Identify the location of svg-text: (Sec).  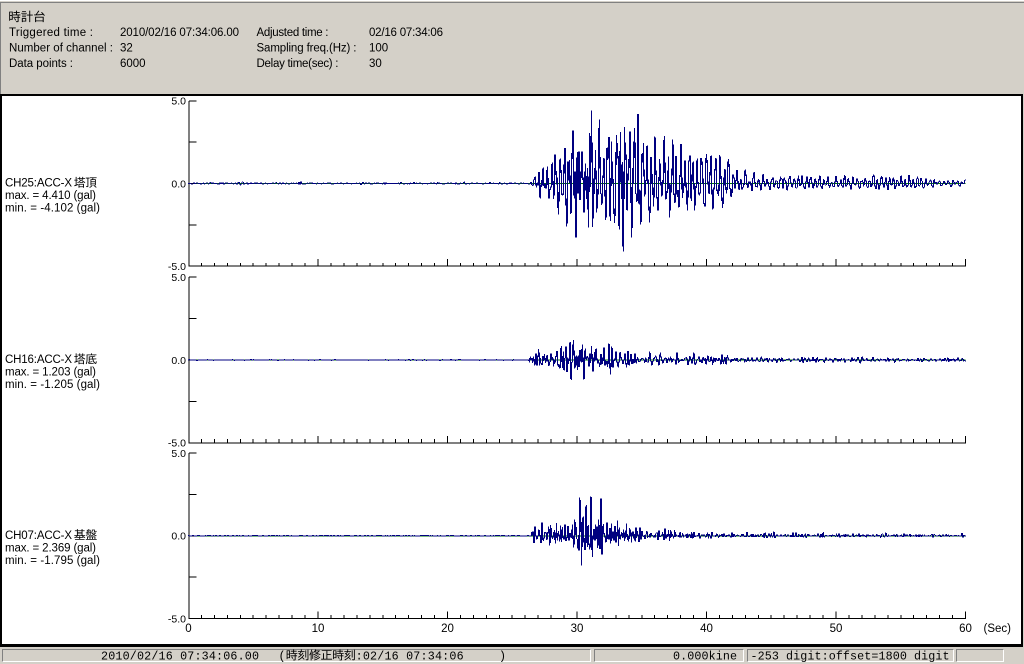
(998, 629).